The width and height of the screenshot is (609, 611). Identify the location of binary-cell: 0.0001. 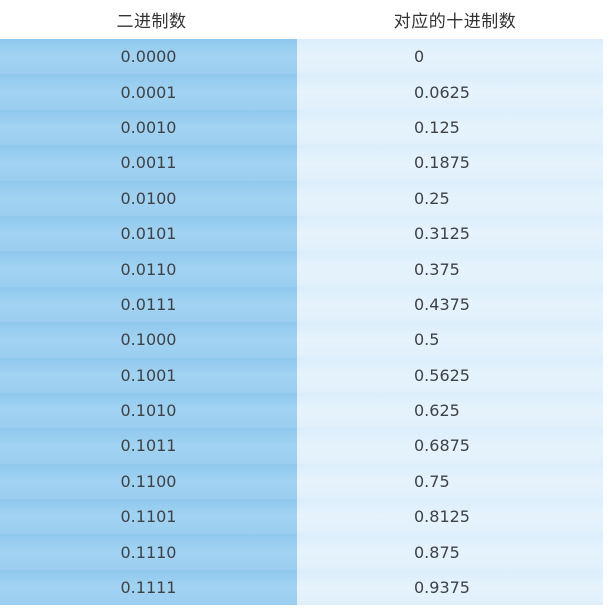
(148, 92).